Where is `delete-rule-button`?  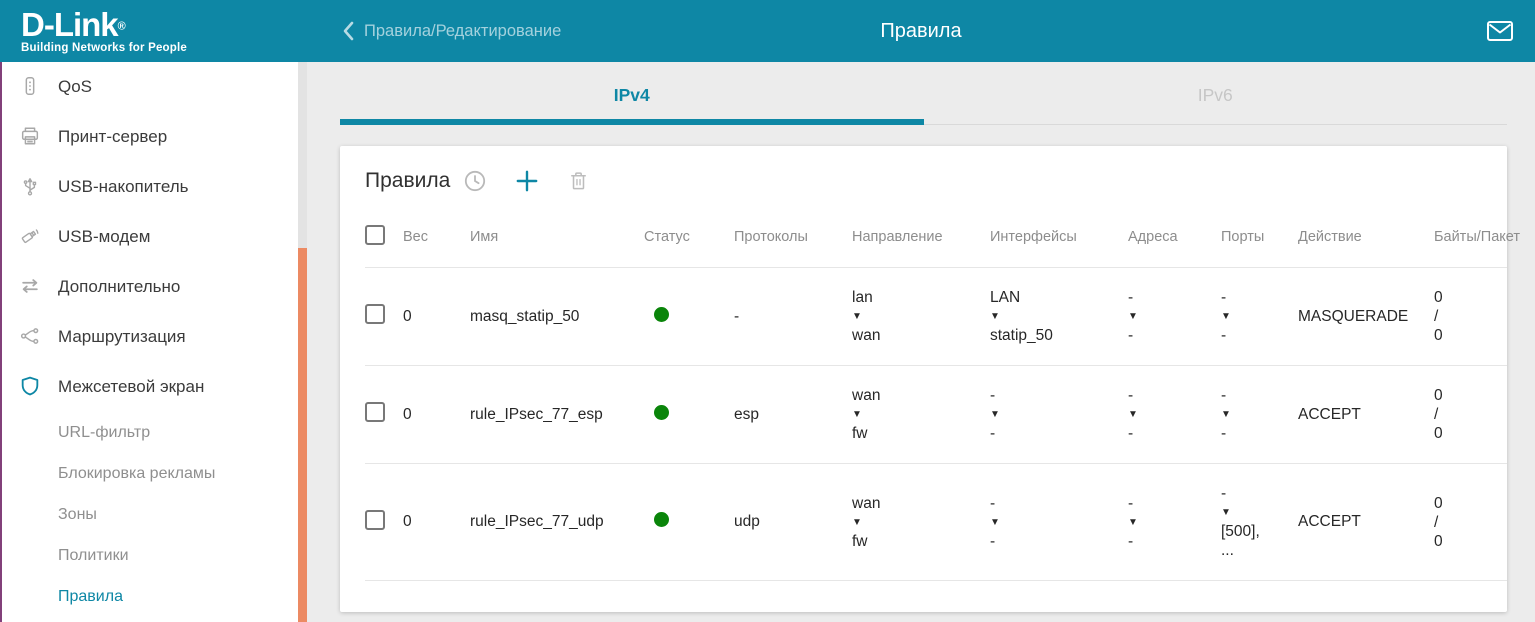
delete-rule-button is located at coordinates (578, 181).